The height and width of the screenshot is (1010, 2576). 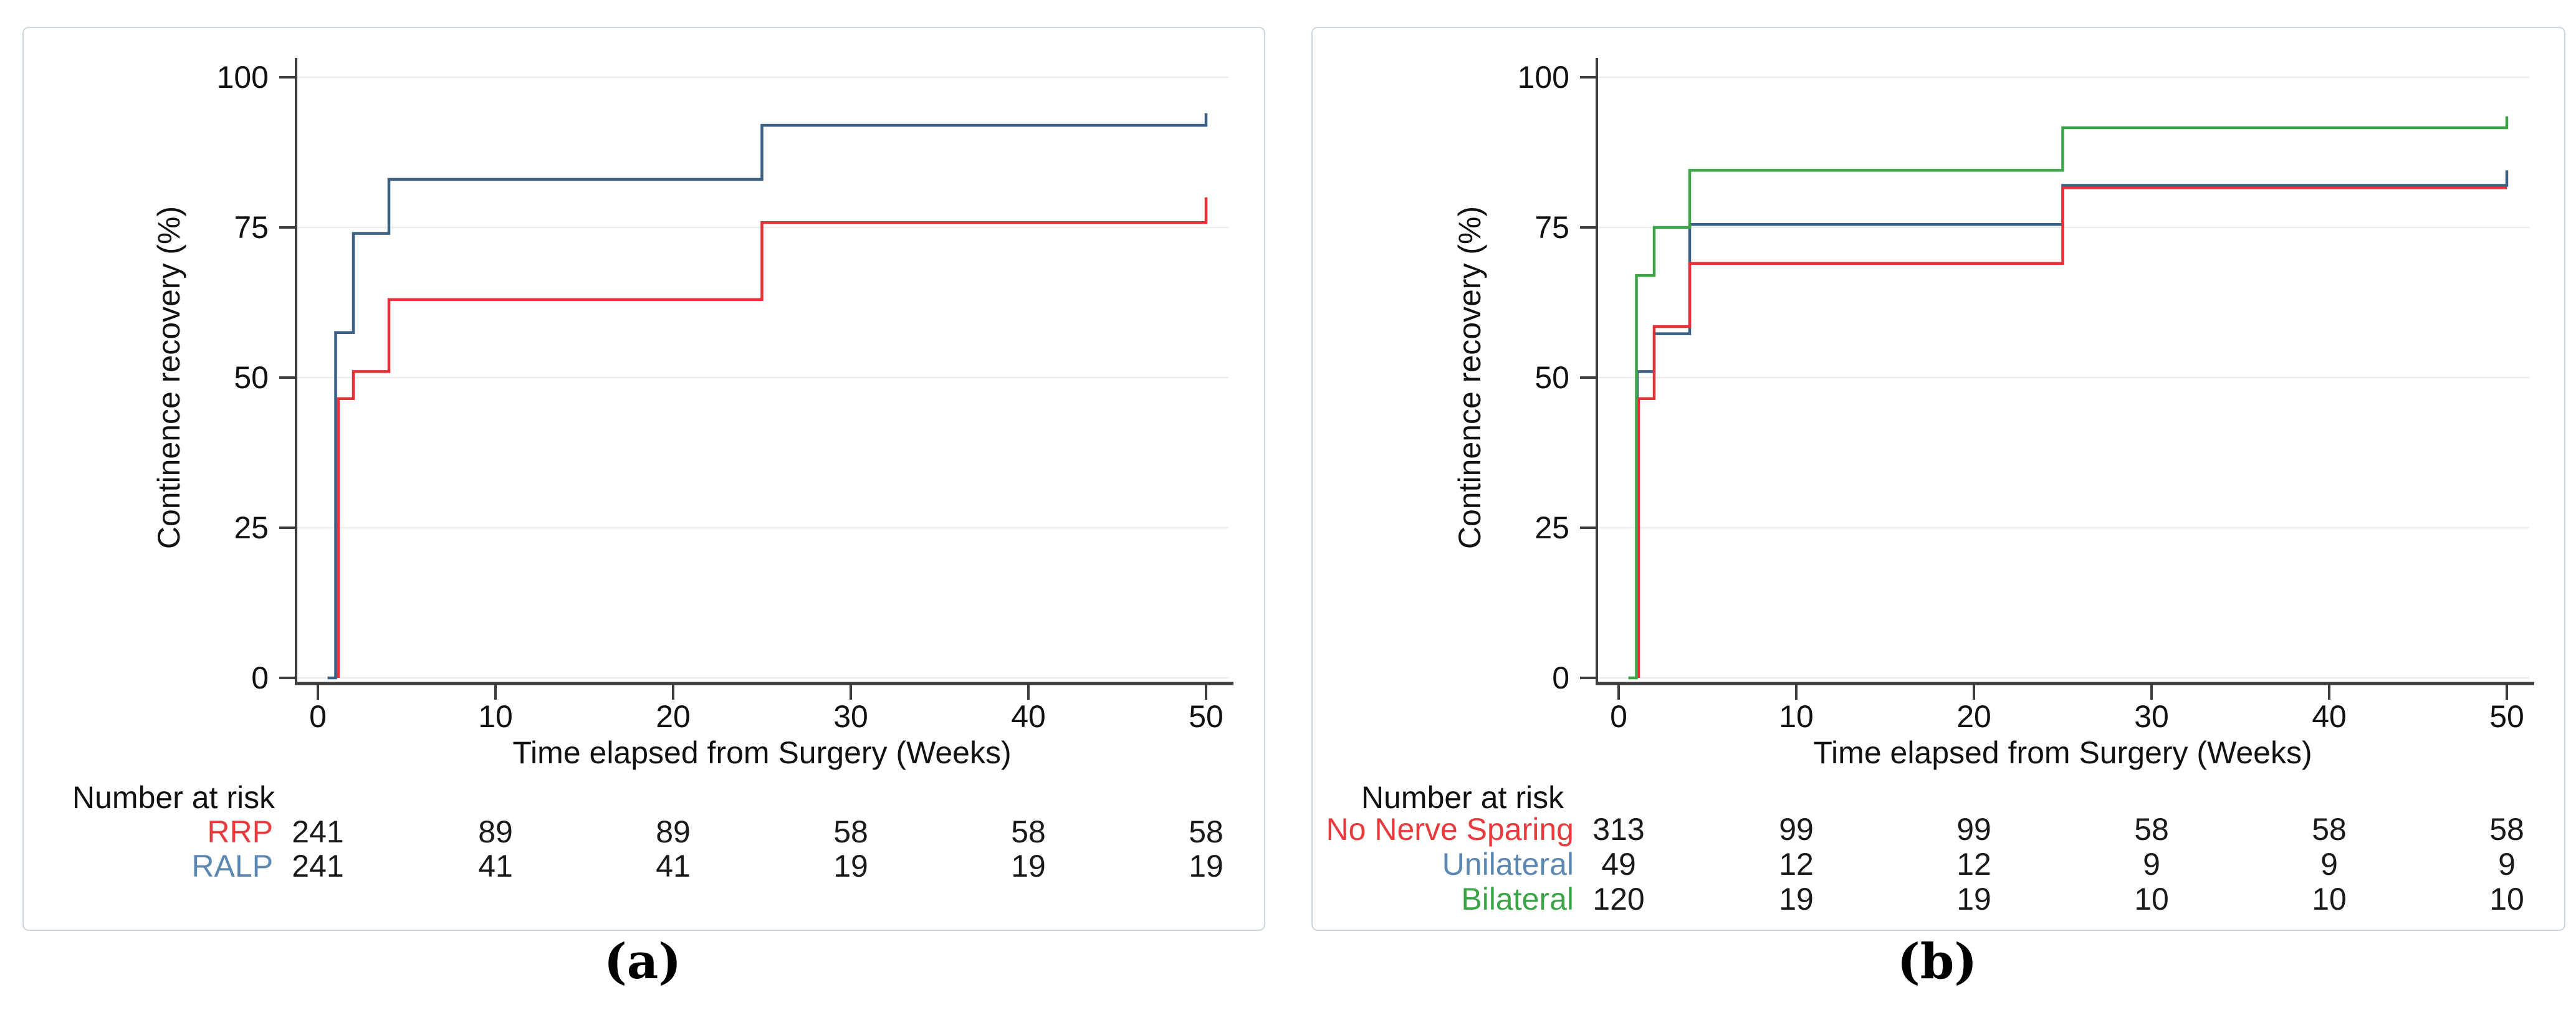 I want to click on risk-value: 120, so click(x=1618, y=899).